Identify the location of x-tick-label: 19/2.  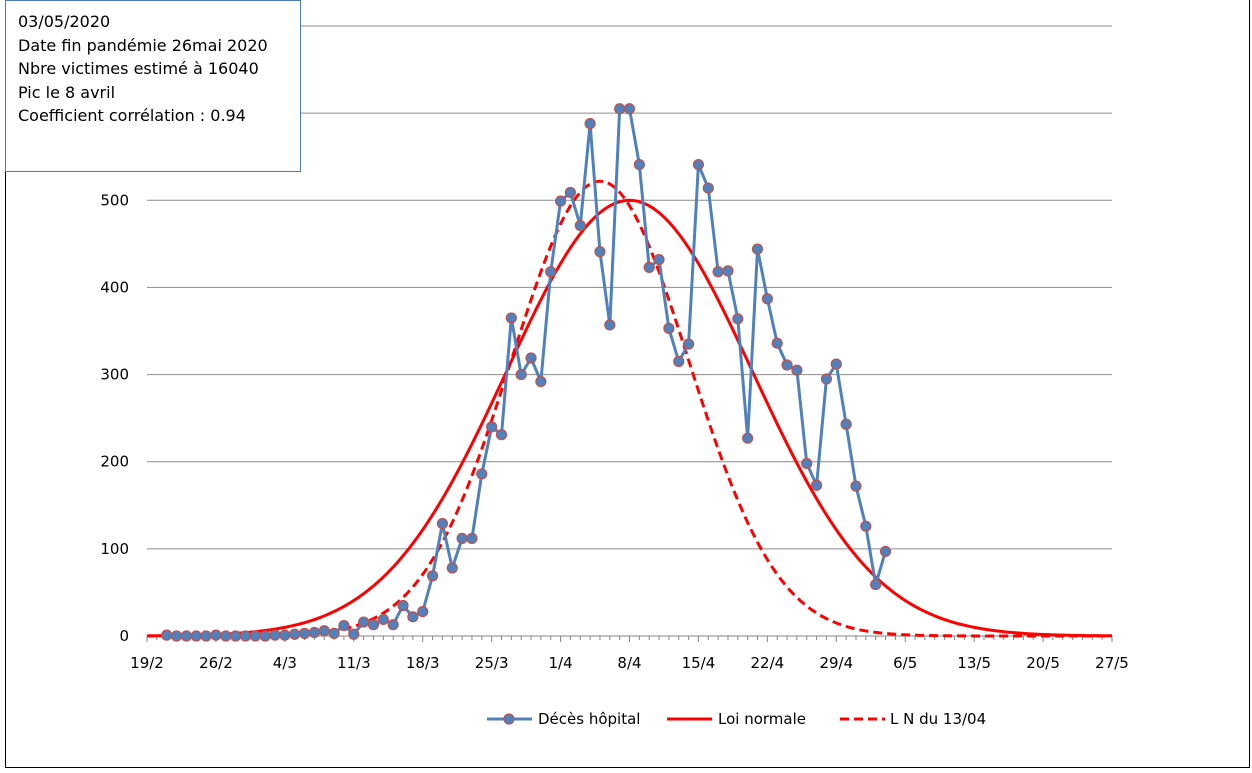
(147, 663).